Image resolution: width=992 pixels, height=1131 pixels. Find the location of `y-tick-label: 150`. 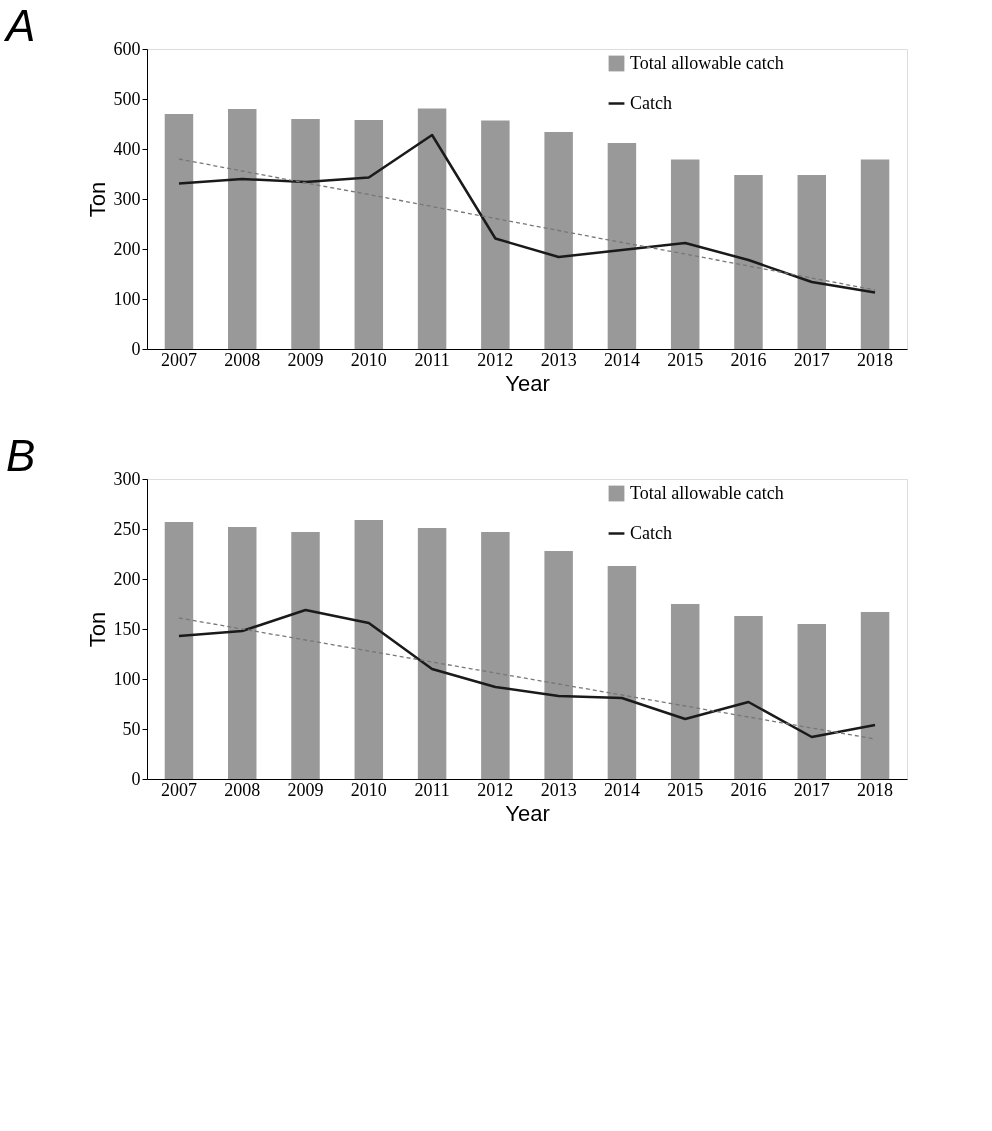

y-tick-label: 150 is located at coordinates (127, 628).